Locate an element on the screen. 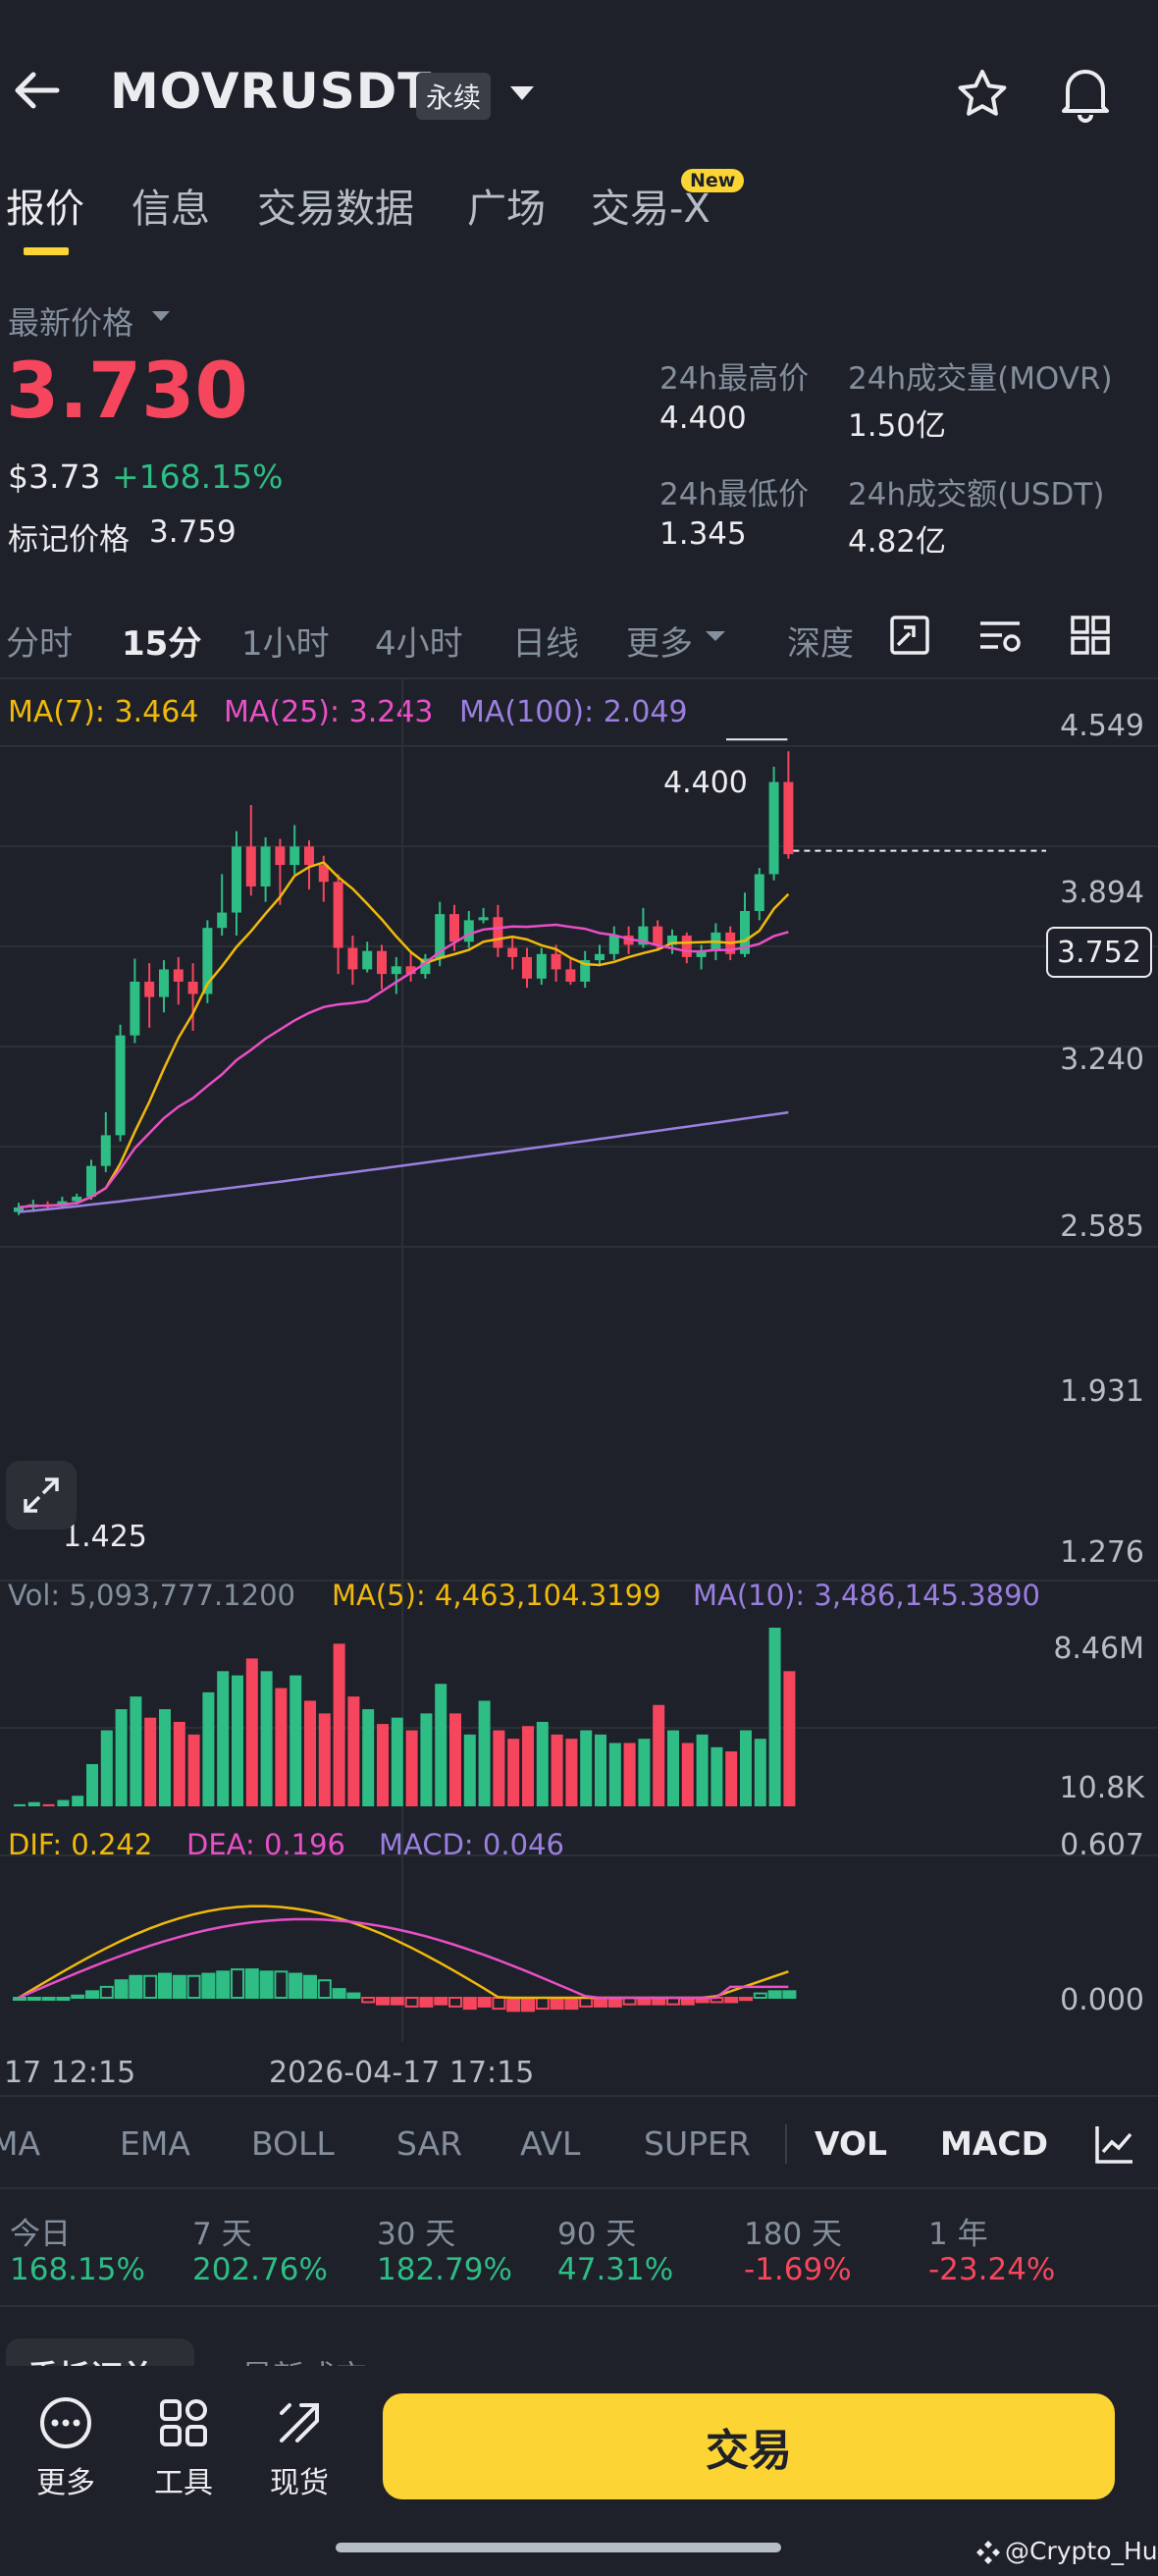 The image size is (1158, 2576). ma100-line is located at coordinates (403, 1161).